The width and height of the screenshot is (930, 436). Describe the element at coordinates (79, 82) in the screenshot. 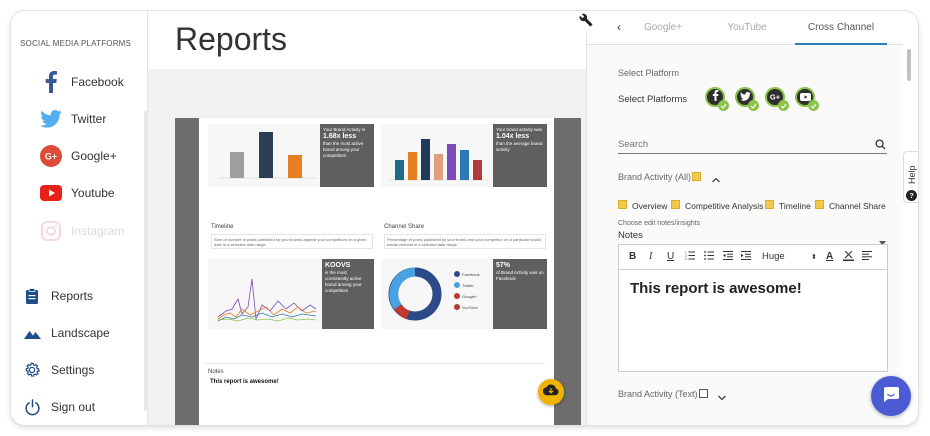

I see `sidebar-item-facebook: Facebook` at that location.